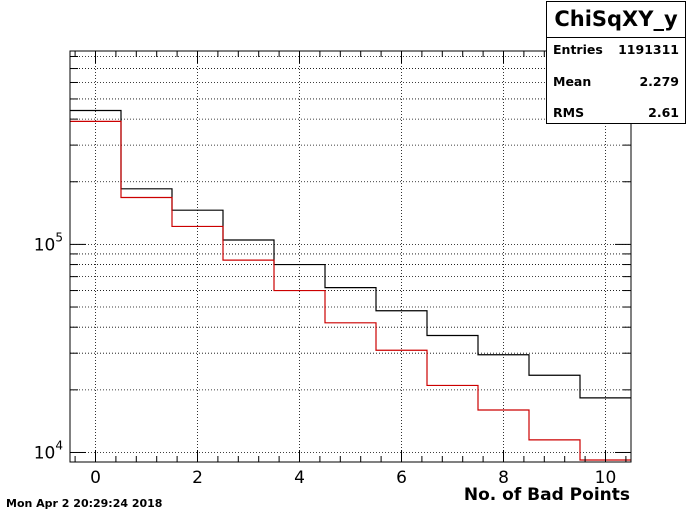  I want to click on x-tick-label: 10, so click(606, 478).